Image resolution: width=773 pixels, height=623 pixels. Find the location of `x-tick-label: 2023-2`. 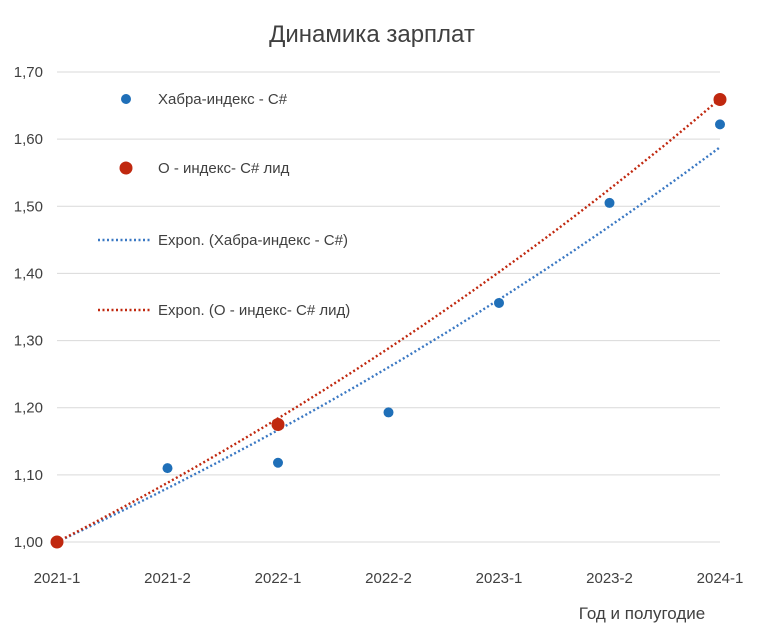

x-tick-label: 2023-2 is located at coordinates (609, 578).